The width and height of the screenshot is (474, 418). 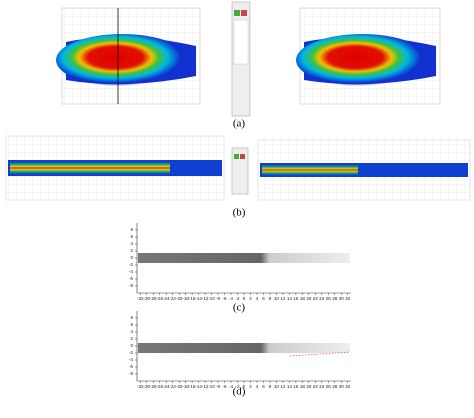 I want to click on panel-label: (b), so click(x=239, y=213).